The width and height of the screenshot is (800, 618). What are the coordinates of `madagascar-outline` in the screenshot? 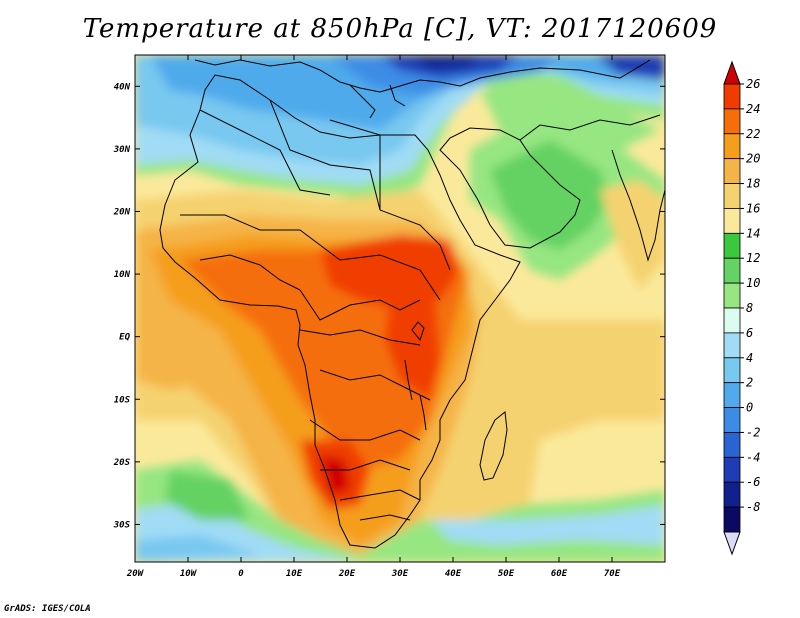 It's located at (493, 446).